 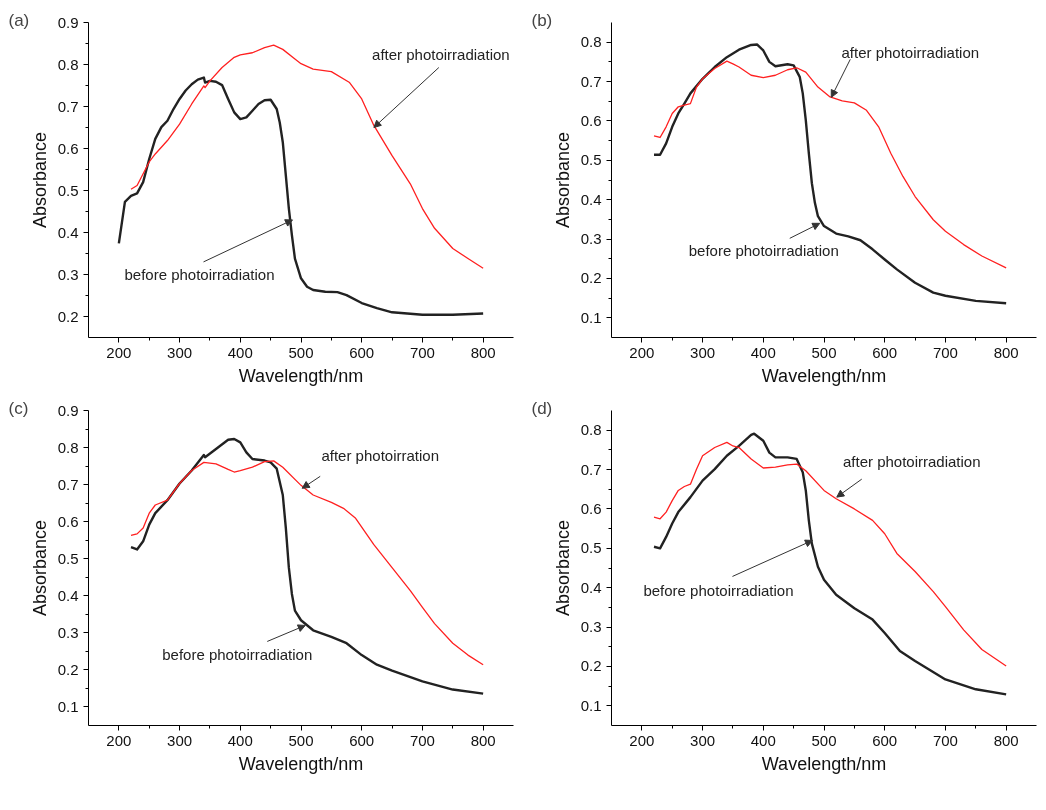 I want to click on chart-title: (b), so click(x=542, y=20).